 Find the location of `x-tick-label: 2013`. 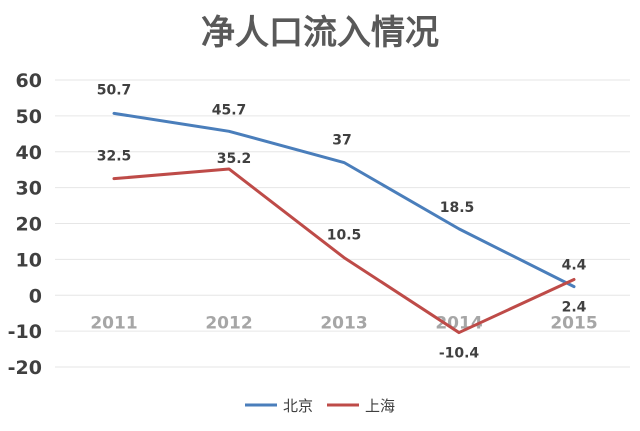

x-tick-label: 2013 is located at coordinates (343, 323).